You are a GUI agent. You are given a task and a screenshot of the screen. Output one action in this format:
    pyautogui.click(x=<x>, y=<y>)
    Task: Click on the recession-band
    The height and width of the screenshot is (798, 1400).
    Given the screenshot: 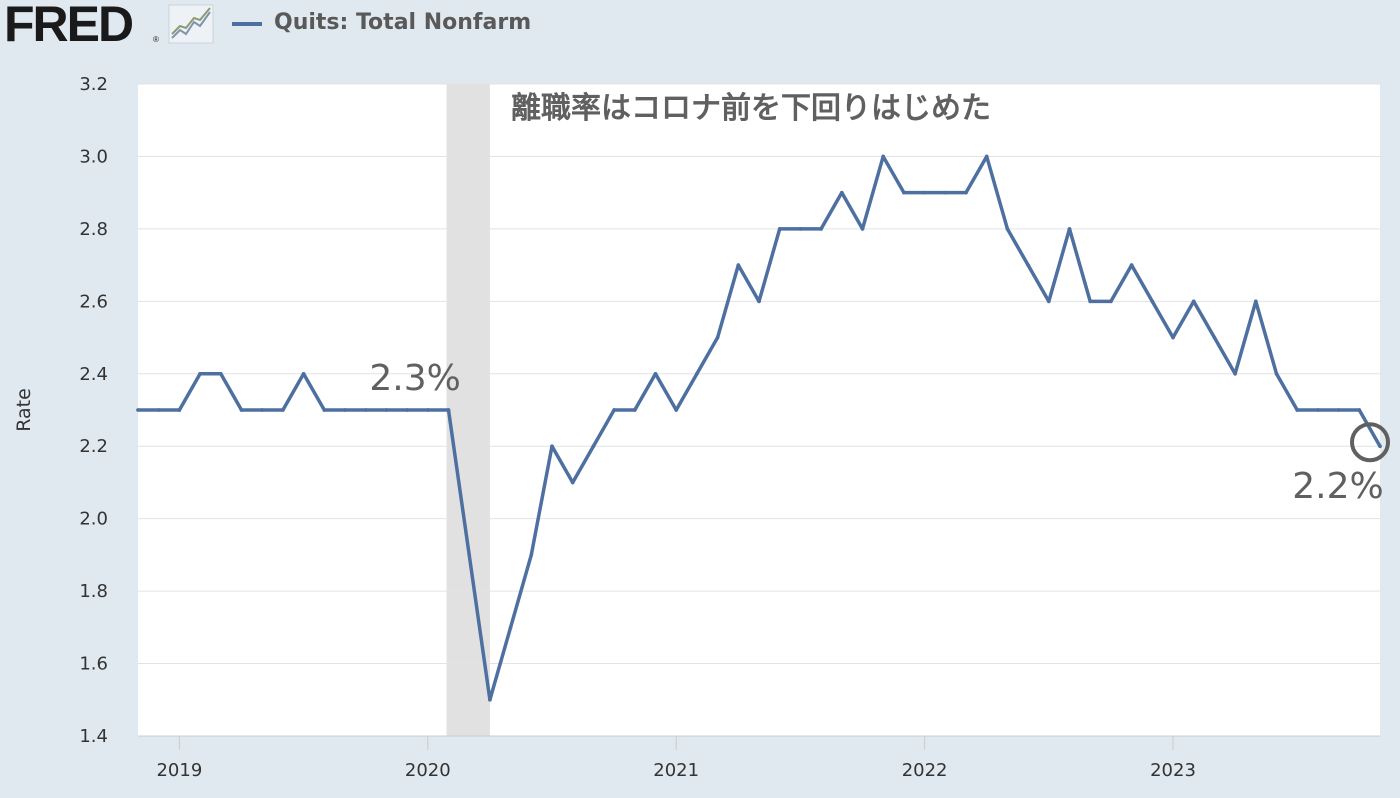 What is the action you would take?
    pyautogui.click(x=468, y=410)
    